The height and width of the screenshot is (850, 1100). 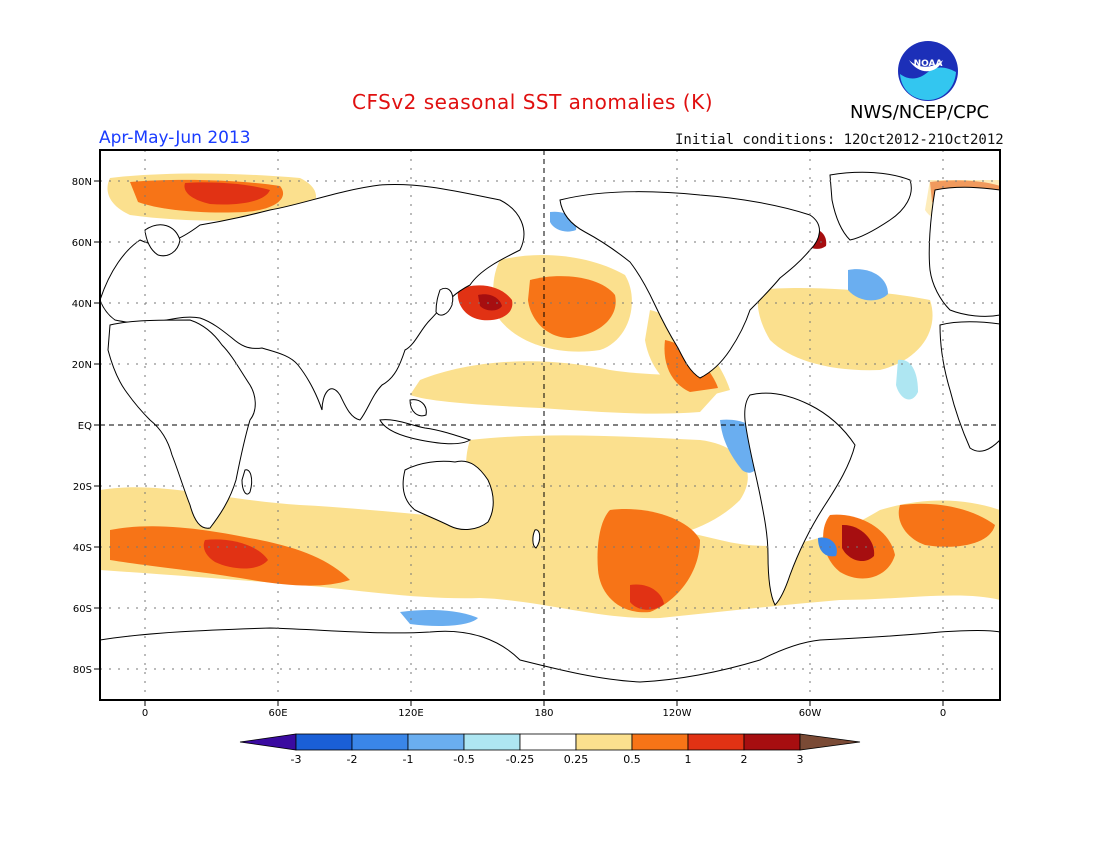 I want to click on colorbar-arrow-low, so click(x=268, y=742).